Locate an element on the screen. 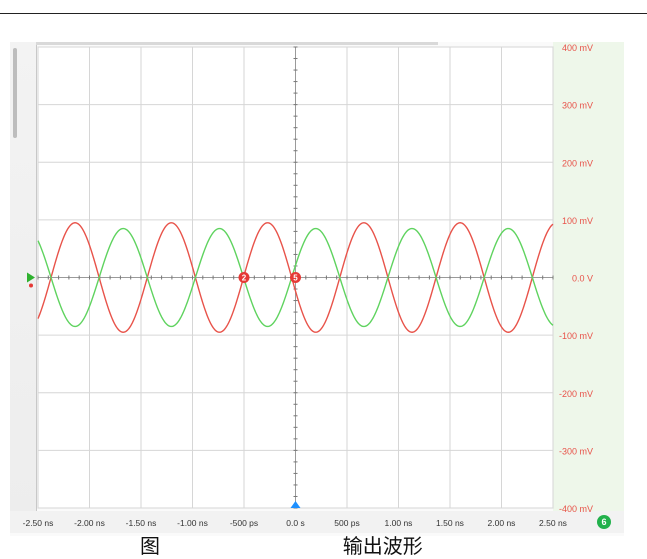  marker-label: 5 is located at coordinates (295, 278).